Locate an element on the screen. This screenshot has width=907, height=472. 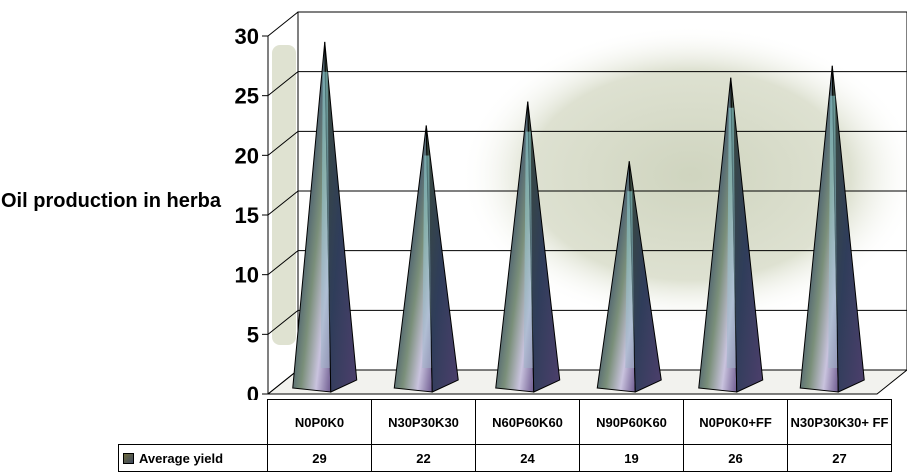
data-label: 29 is located at coordinates (319, 458).